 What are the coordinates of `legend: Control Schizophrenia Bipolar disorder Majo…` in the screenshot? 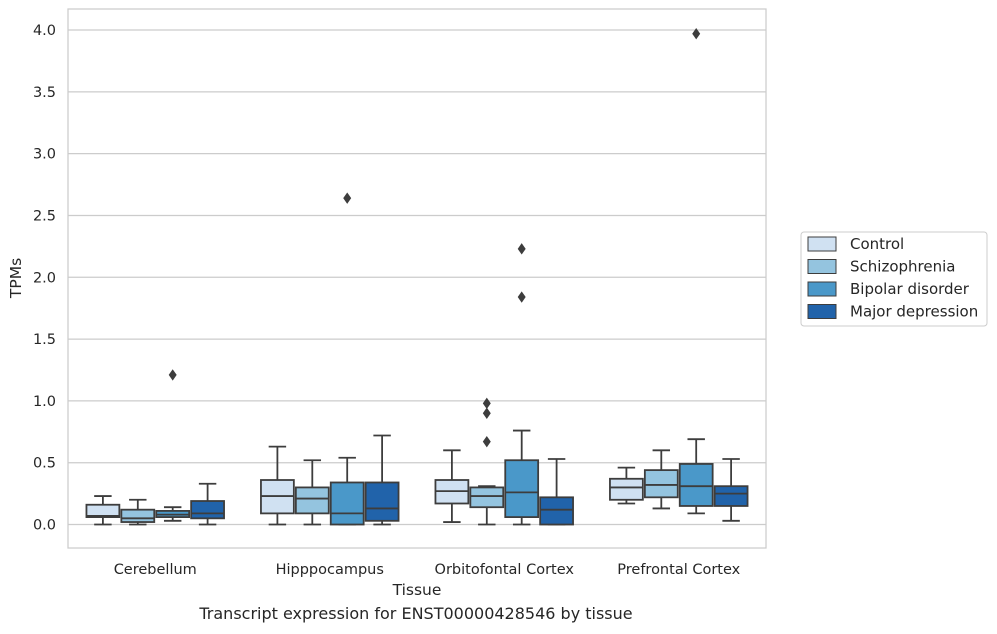 It's located at (894, 279).